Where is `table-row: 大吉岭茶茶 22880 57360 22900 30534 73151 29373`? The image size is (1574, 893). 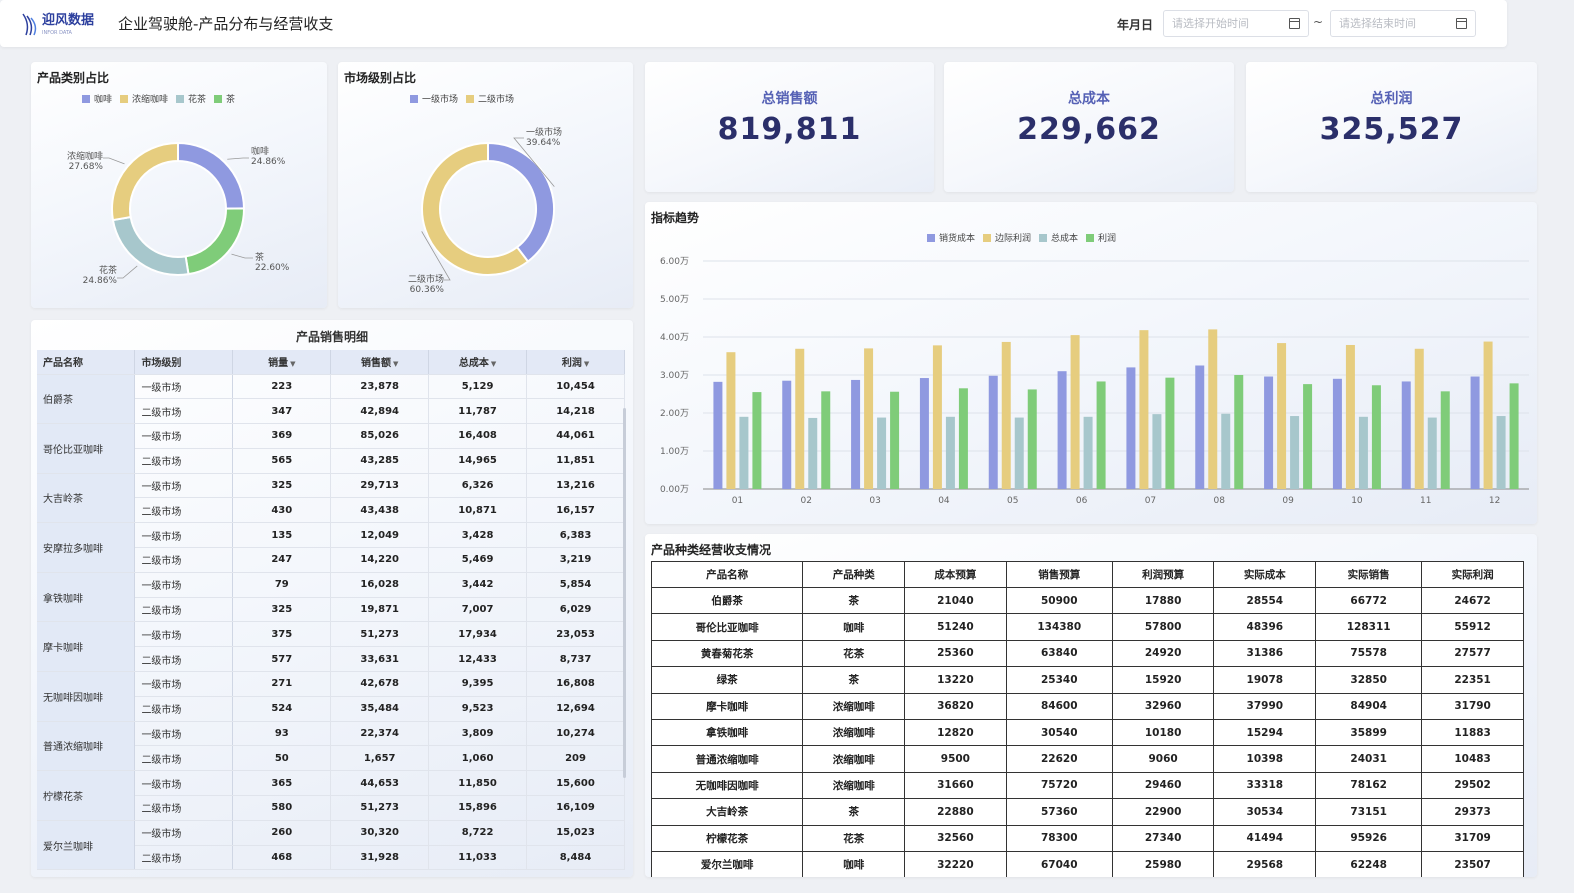
table-row: 大吉岭茶茶 22880 57360 22900 30534 73151 29373 is located at coordinates (1087, 812).